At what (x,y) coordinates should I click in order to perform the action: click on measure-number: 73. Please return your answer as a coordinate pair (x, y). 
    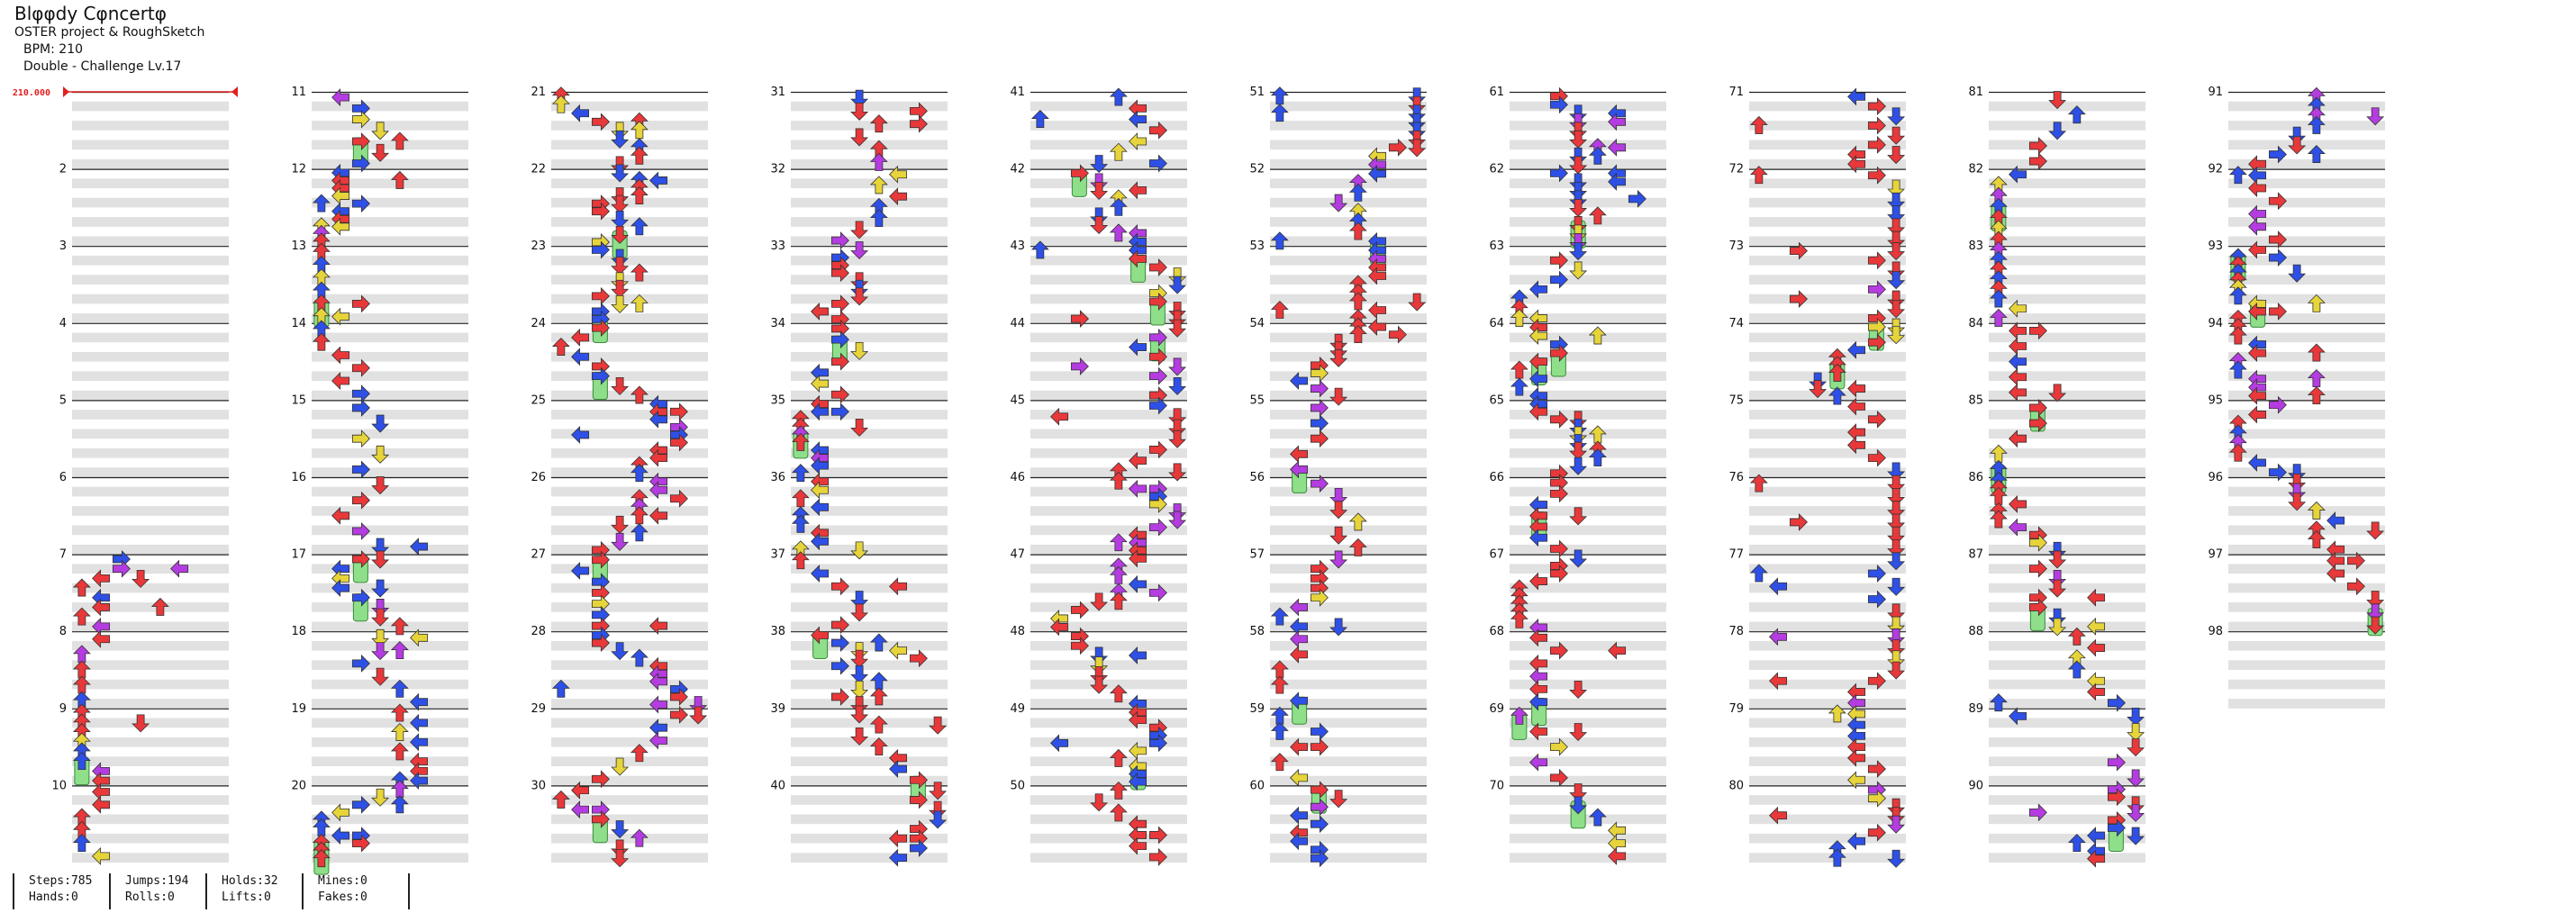
    Looking at the image, I should click on (1736, 247).